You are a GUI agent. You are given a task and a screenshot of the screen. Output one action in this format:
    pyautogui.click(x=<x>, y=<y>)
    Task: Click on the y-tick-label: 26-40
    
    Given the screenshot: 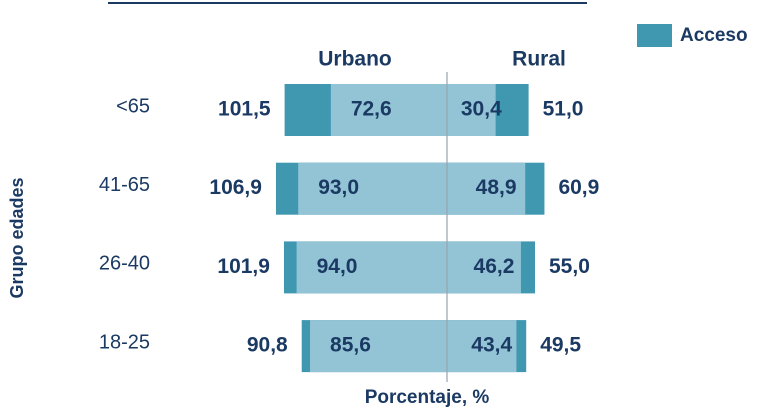 What is the action you would take?
    pyautogui.click(x=124, y=264)
    